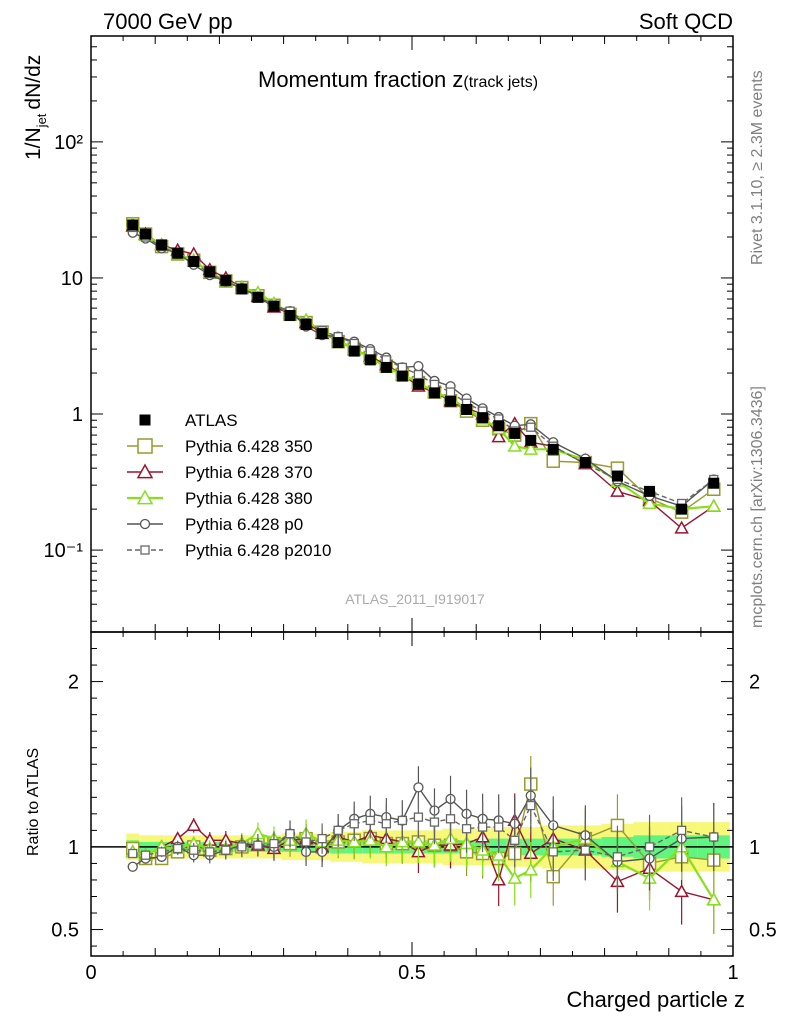  Describe the element at coordinates (72, 279) in the screenshot. I see `main-y-tick-label: 10` at that location.